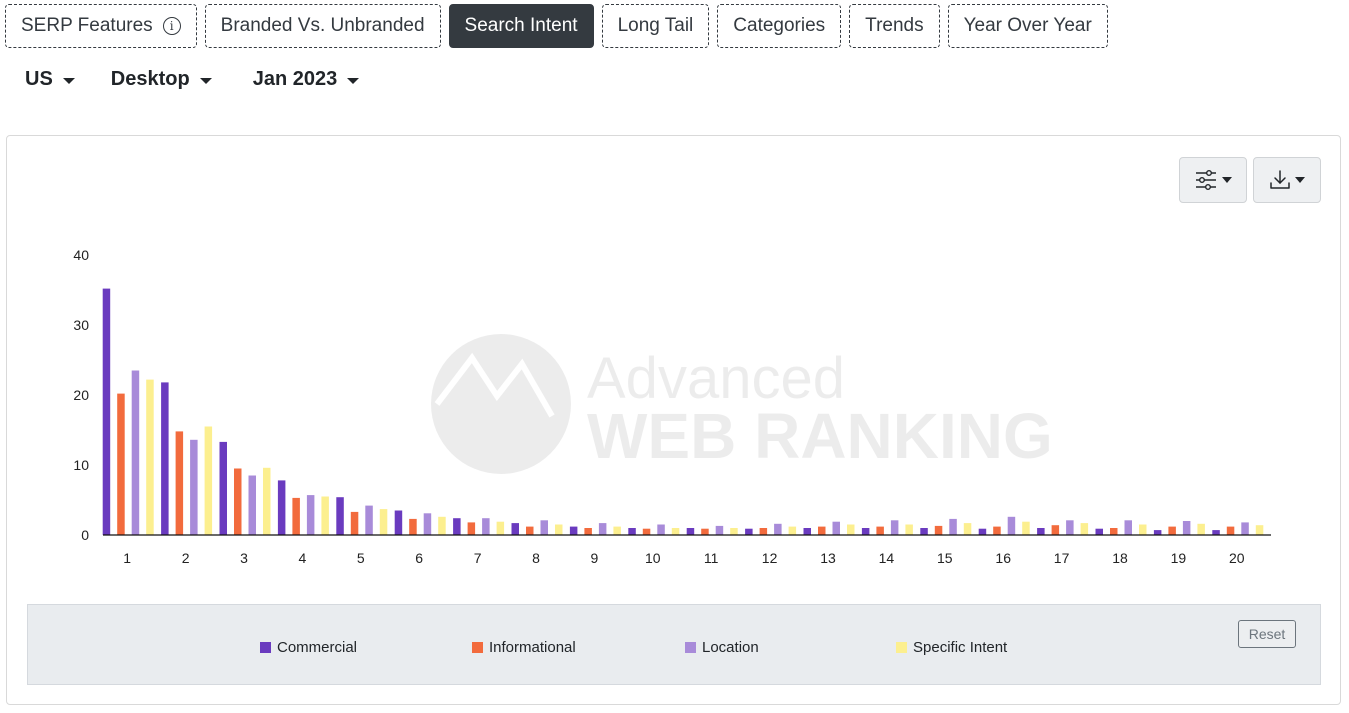 Image resolution: width=1349 pixels, height=713 pixels. What do you see at coordinates (308, 647) in the screenshot?
I see `legend-item-commercial: Commercial` at bounding box center [308, 647].